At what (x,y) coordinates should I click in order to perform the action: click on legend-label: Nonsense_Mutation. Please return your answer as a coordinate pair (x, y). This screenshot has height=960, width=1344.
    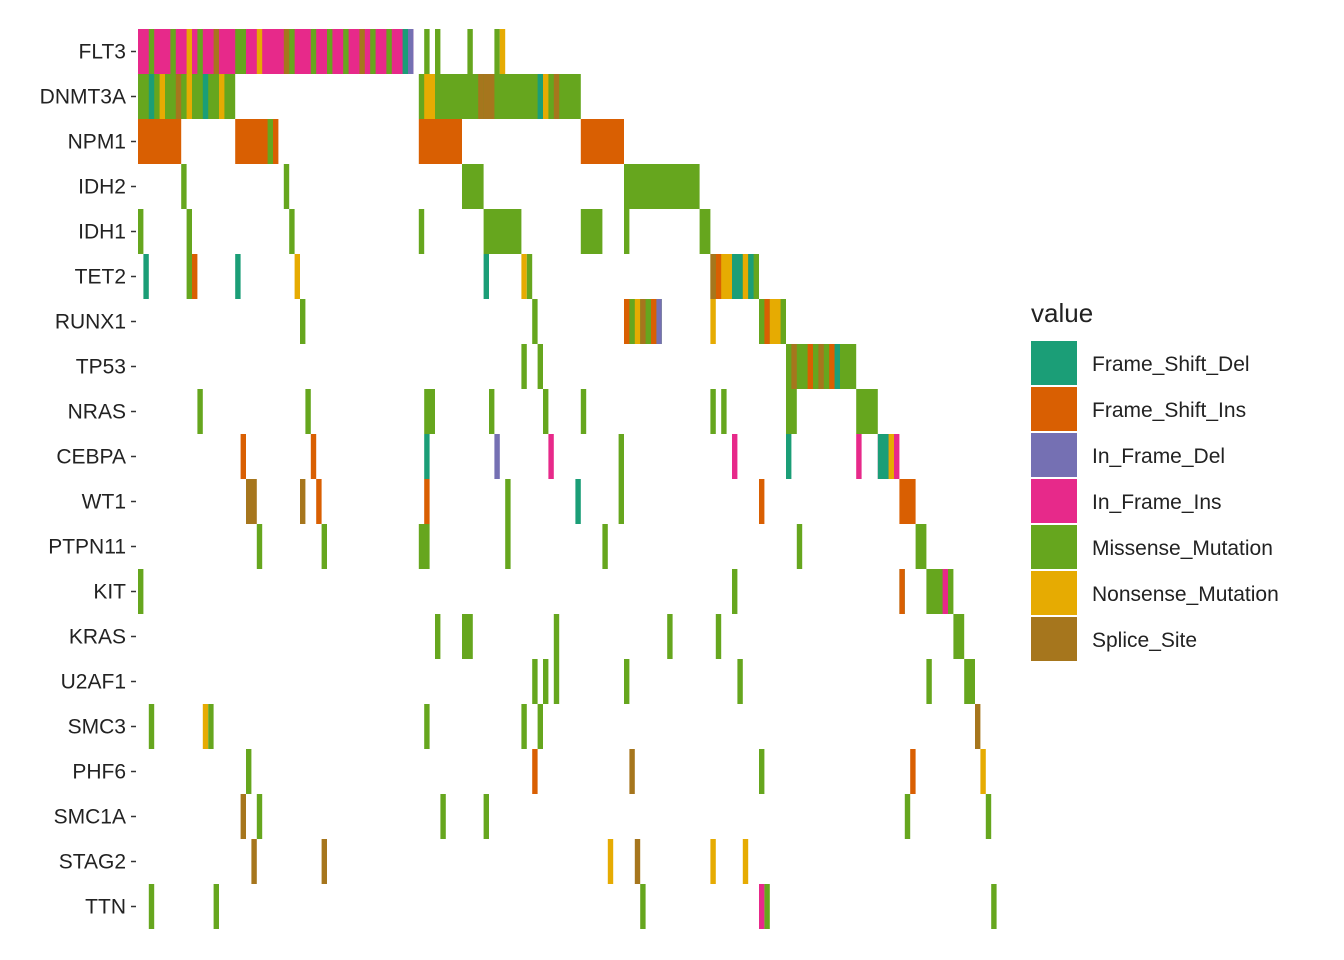
    Looking at the image, I should click on (1185, 594).